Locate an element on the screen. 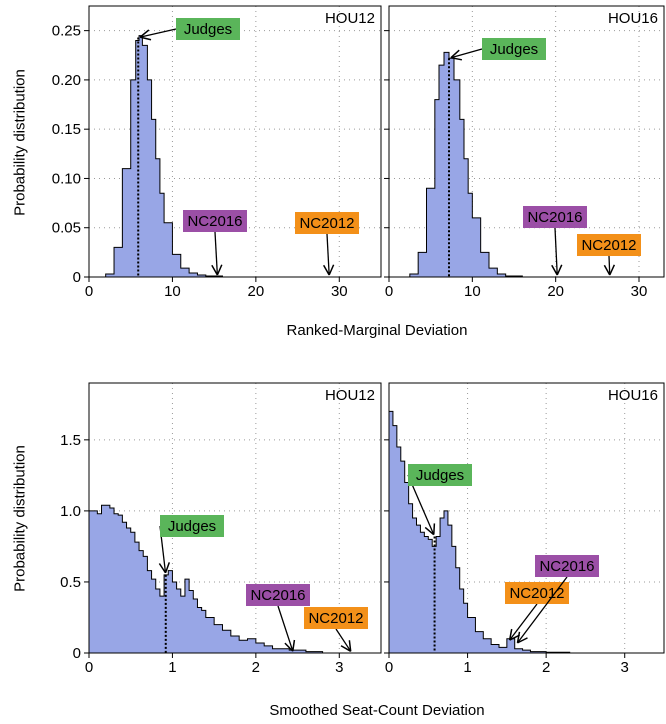  y-tick-label: 0.25 is located at coordinates (66, 31).